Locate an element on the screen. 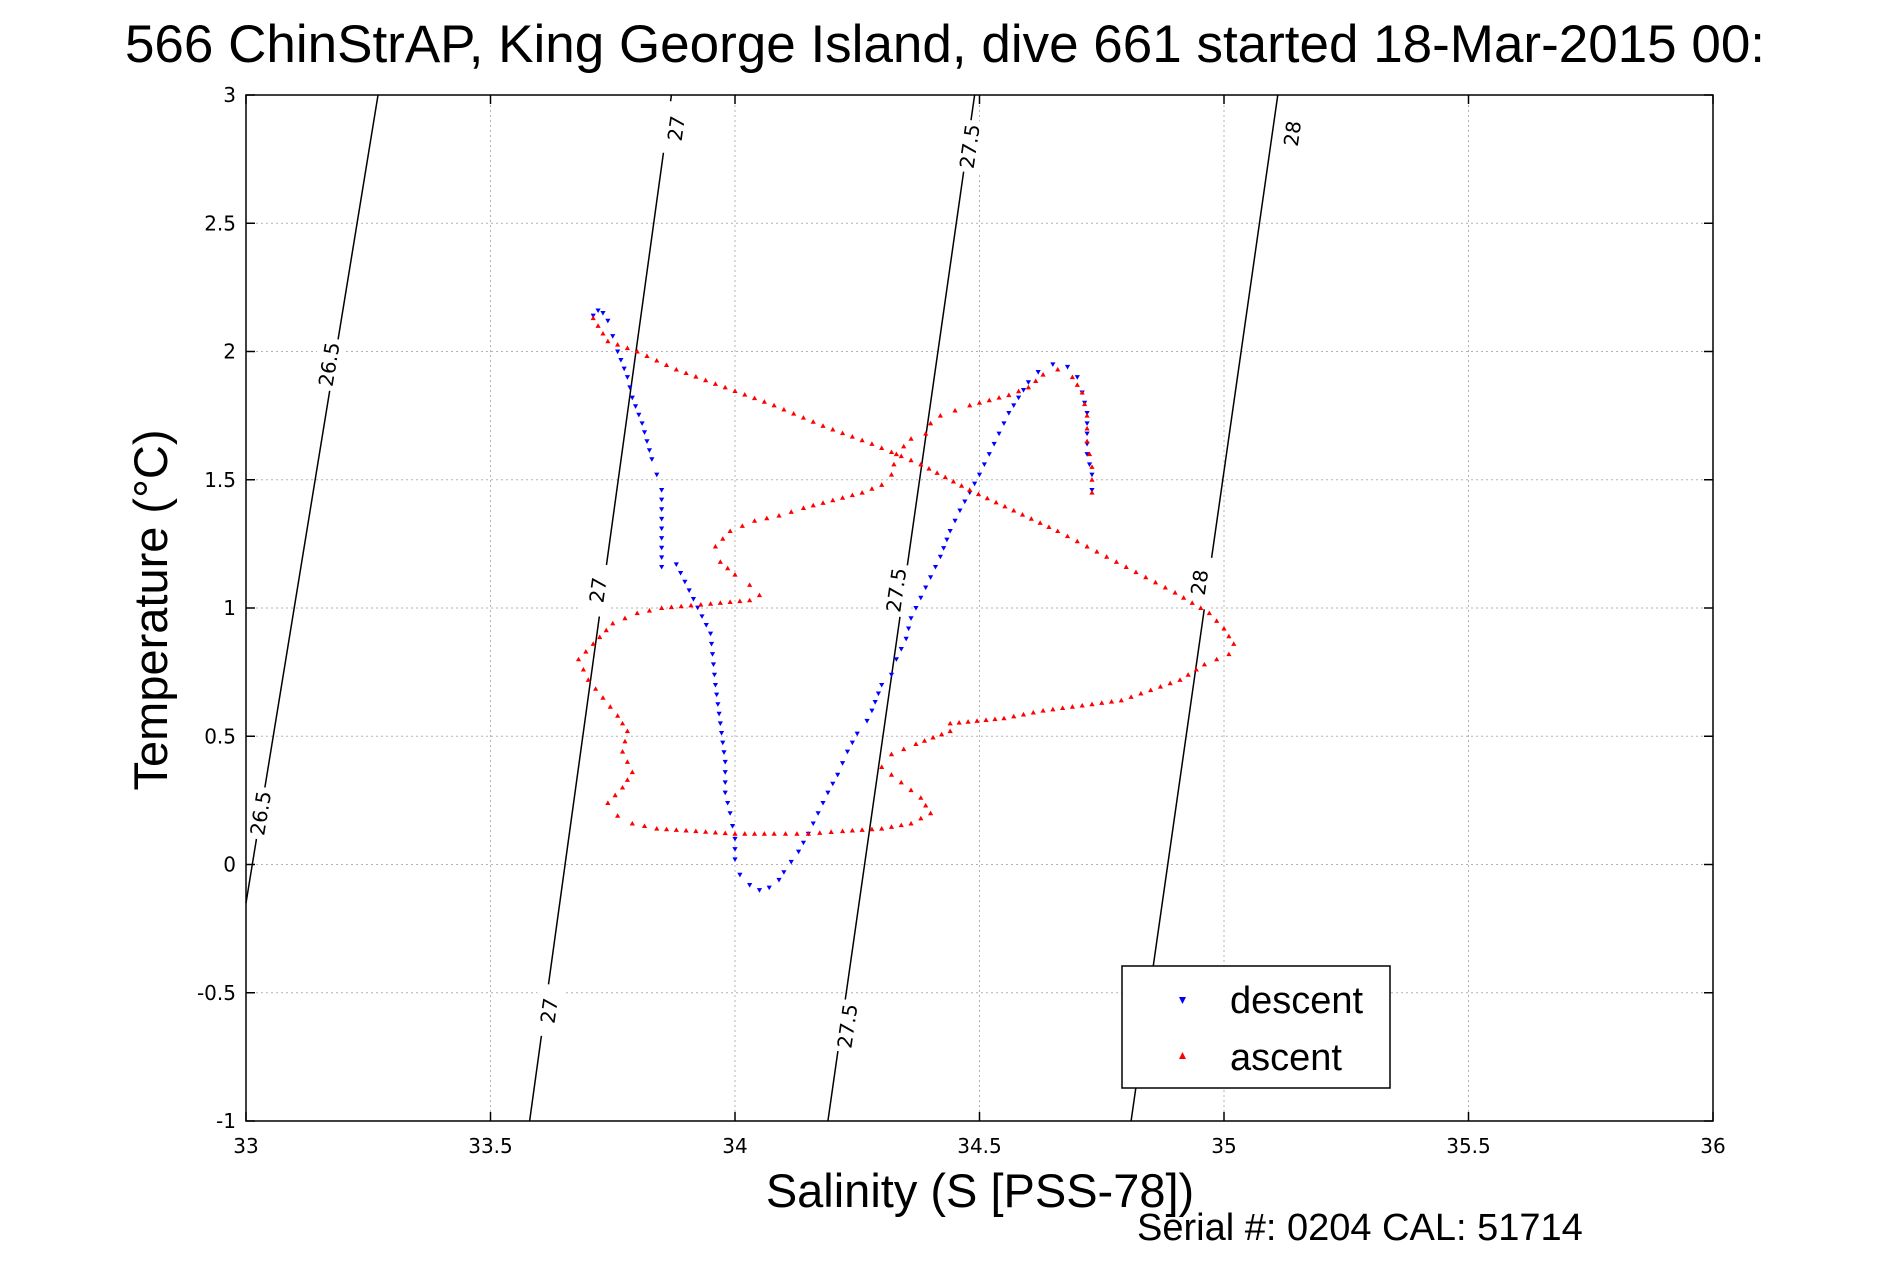  contour-line-26.5 is located at coordinates (312, 499).